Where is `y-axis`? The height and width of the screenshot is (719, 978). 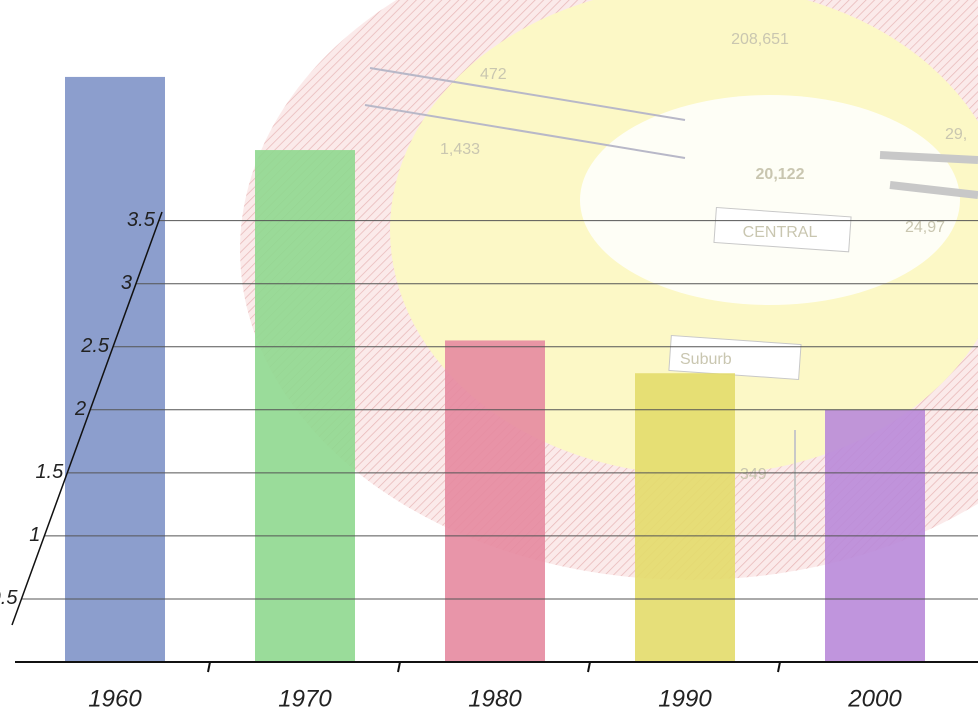 y-axis is located at coordinates (87, 418).